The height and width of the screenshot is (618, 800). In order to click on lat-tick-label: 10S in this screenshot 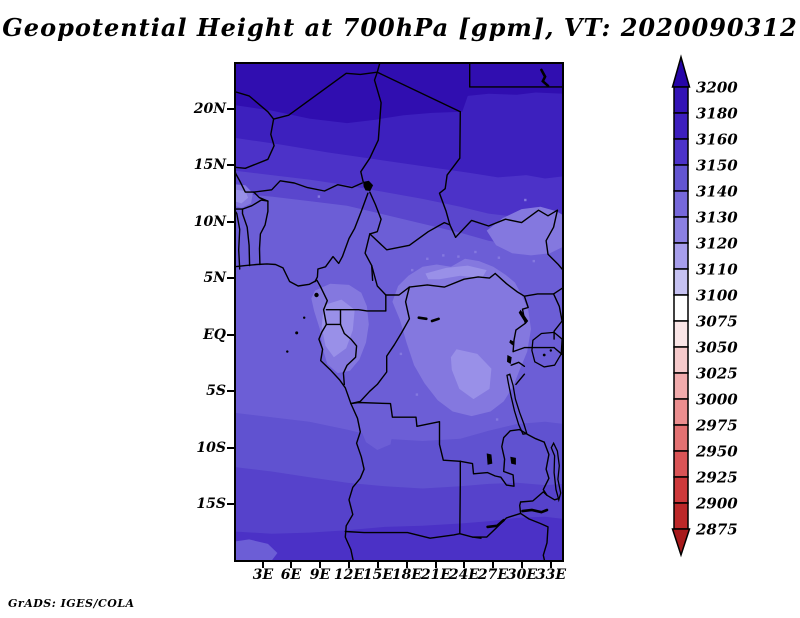, I will do `click(211, 448)`.